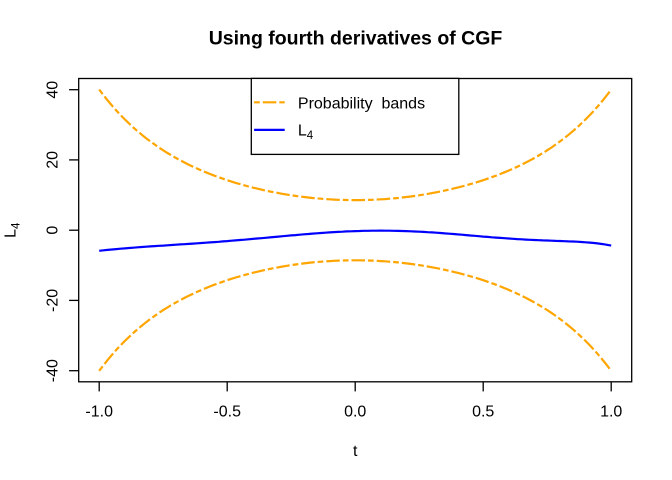 This screenshot has width=672, height=480. I want to click on svg-text: 0.0, so click(355, 411).